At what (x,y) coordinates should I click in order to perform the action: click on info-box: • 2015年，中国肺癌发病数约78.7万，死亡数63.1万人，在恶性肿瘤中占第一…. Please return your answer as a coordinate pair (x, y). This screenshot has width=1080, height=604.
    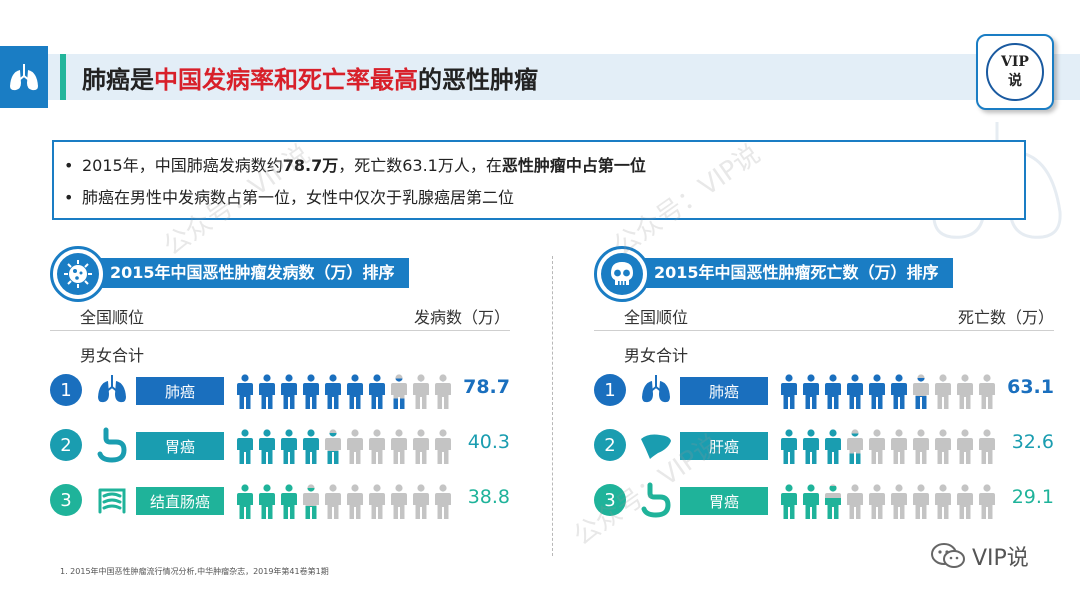
    Looking at the image, I should click on (539, 180).